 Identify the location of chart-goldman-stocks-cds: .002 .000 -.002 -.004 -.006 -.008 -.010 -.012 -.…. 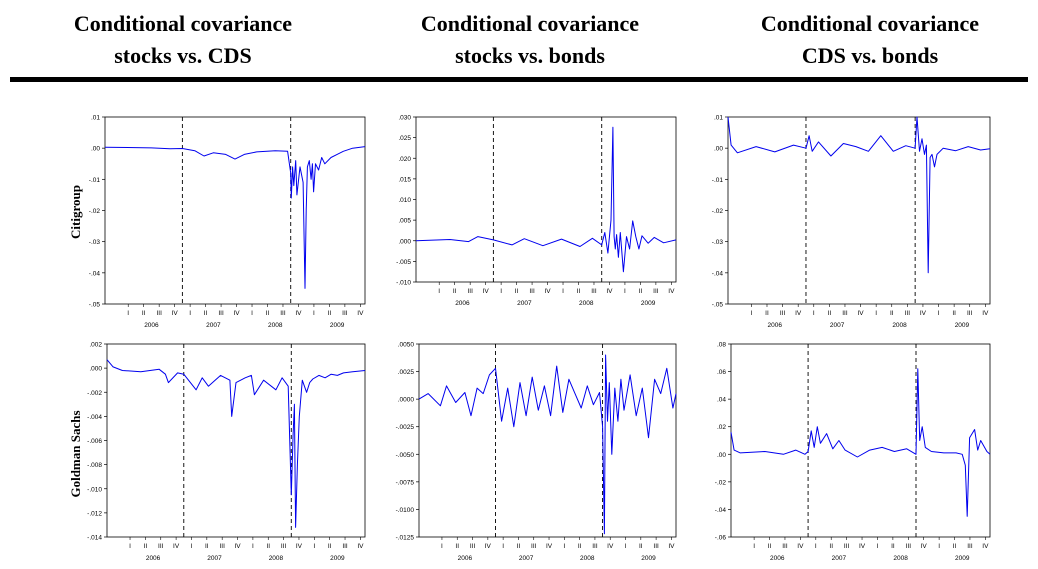
(226, 452).